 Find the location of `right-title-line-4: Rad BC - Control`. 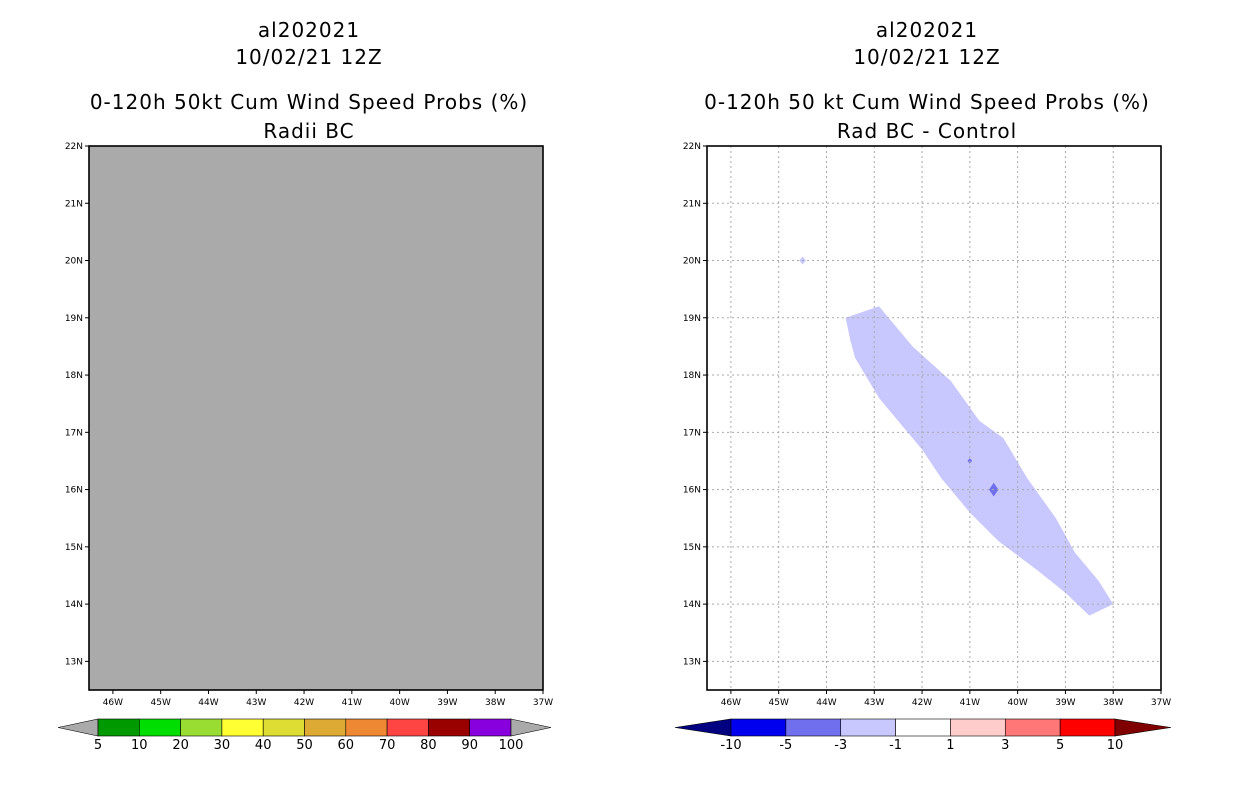

right-title-line-4: Rad BC - Control is located at coordinates (927, 131).